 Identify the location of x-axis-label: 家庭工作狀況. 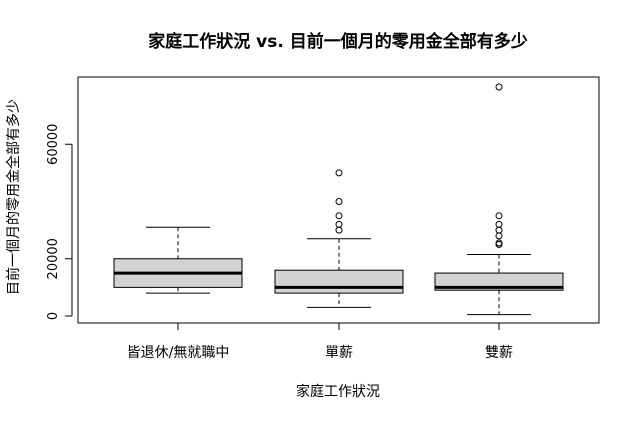
(338, 391).